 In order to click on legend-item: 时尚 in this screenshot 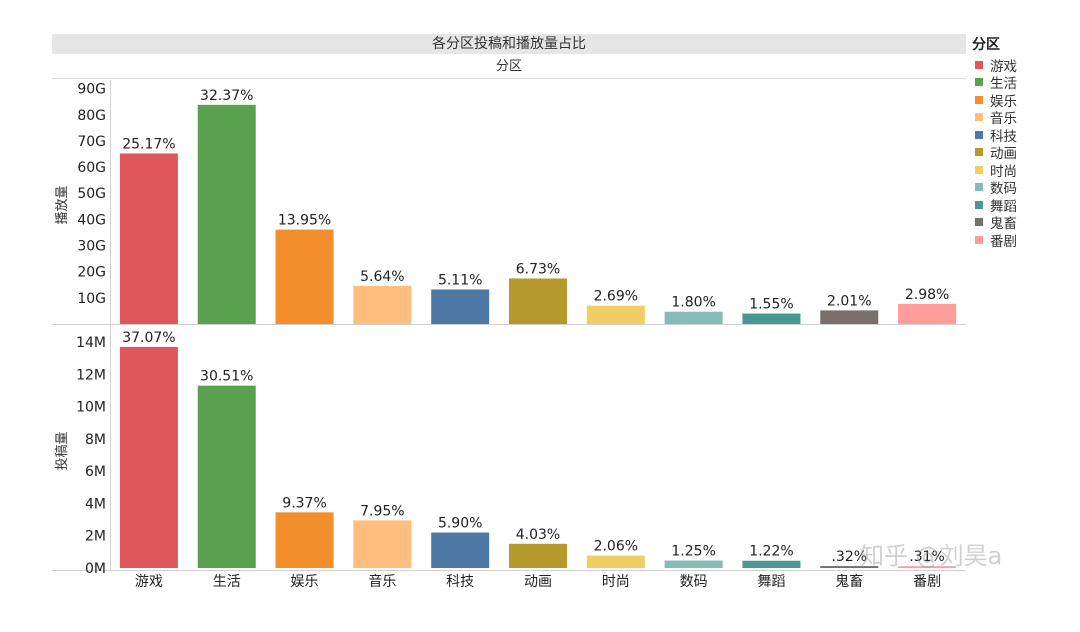, I will do `click(1022, 170)`.